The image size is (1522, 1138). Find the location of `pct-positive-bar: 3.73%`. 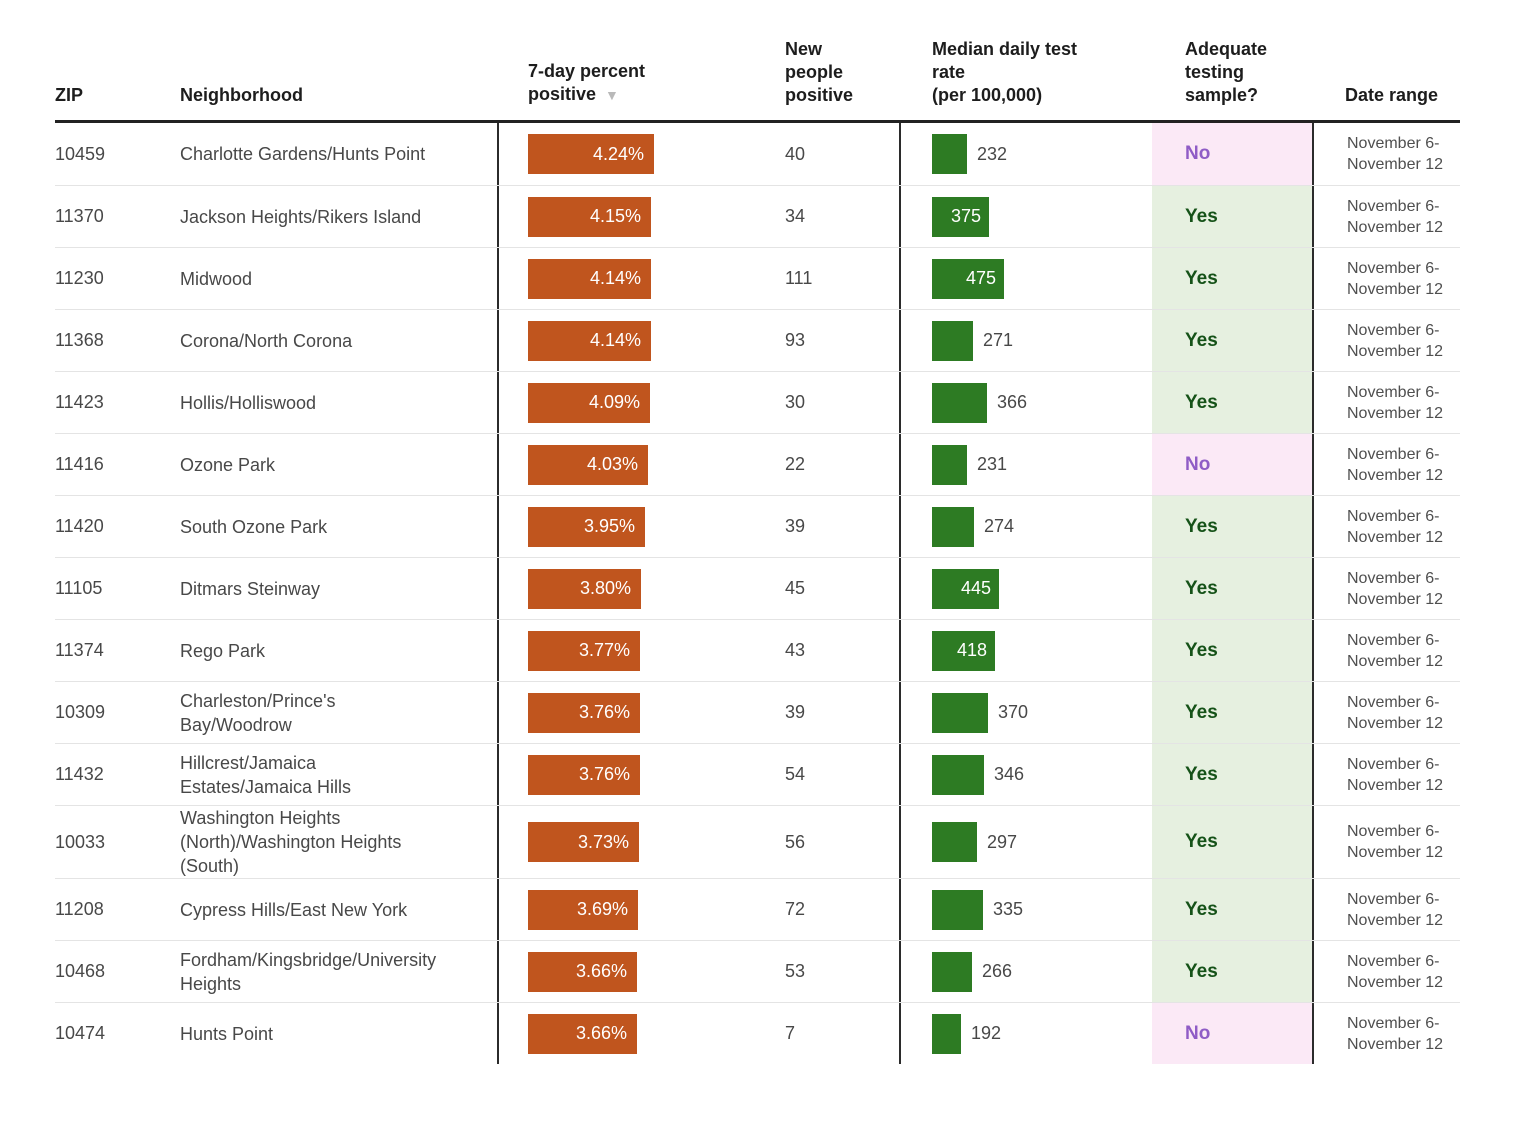

pct-positive-bar: 3.73% is located at coordinates (583, 842).